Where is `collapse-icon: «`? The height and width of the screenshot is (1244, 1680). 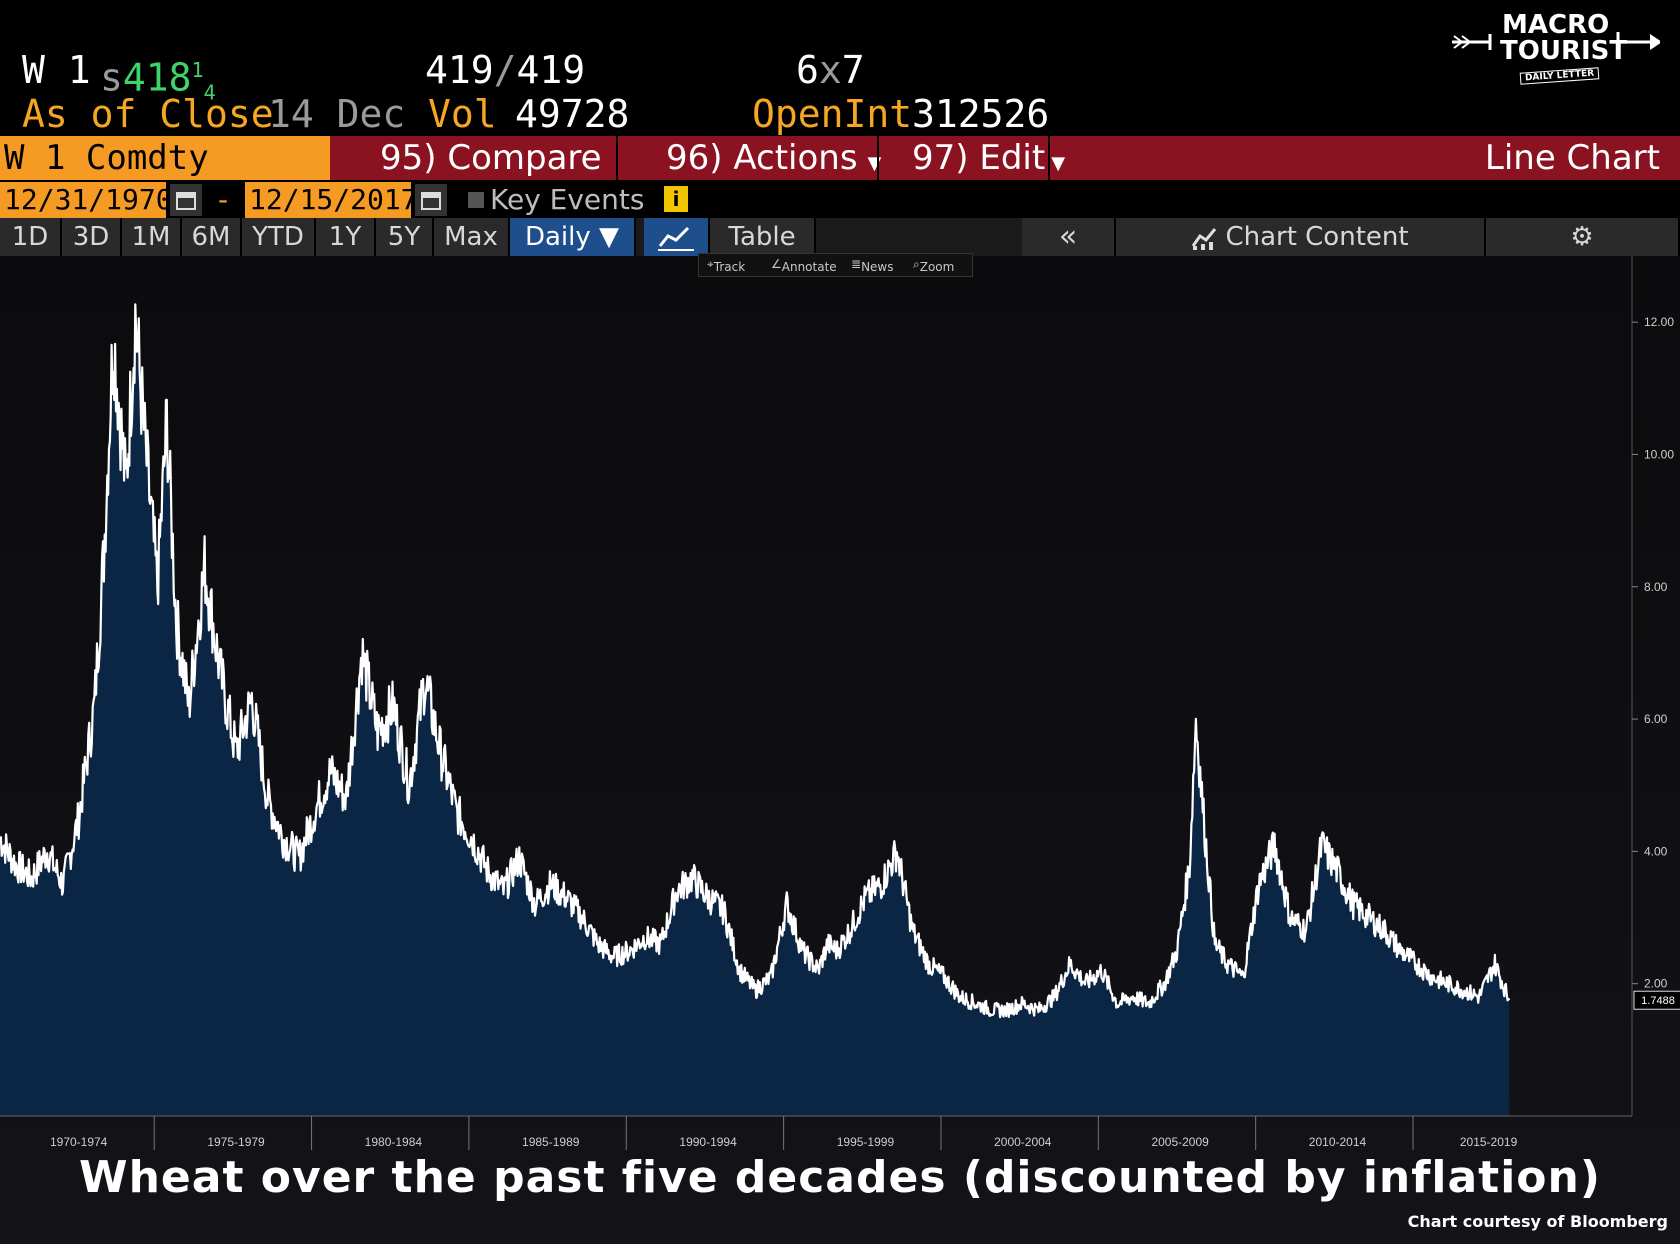 collapse-icon: « is located at coordinates (1069, 237).